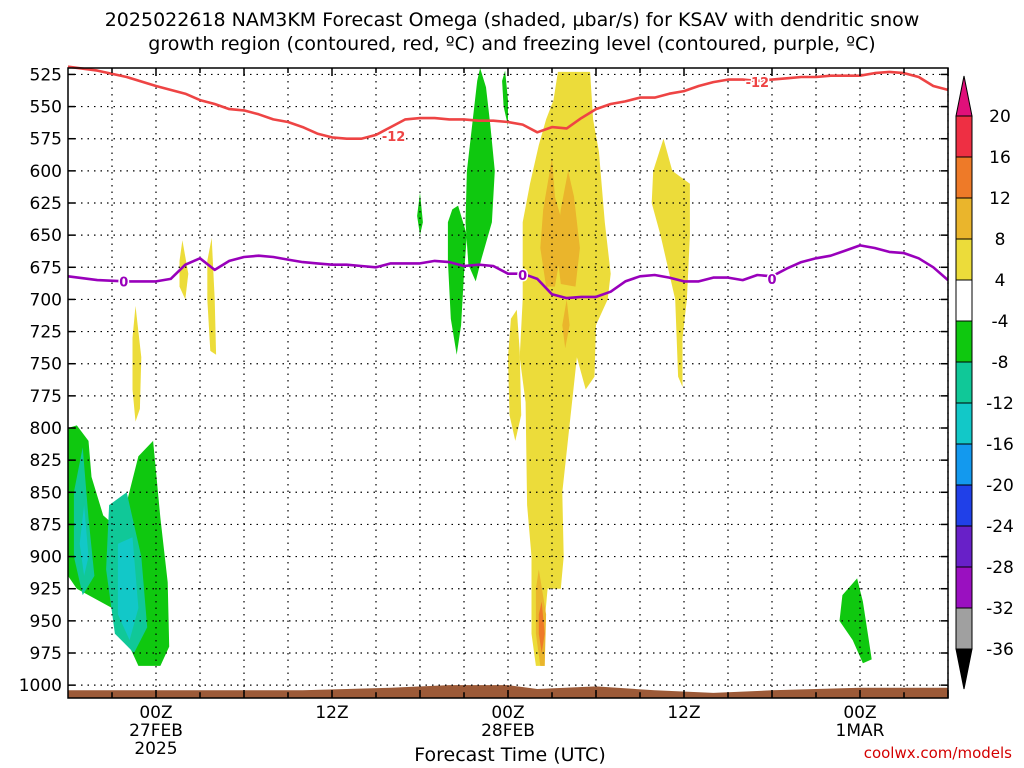 This screenshot has height=768, width=1024. I want to click on y-tick-label: 675, so click(46, 268).